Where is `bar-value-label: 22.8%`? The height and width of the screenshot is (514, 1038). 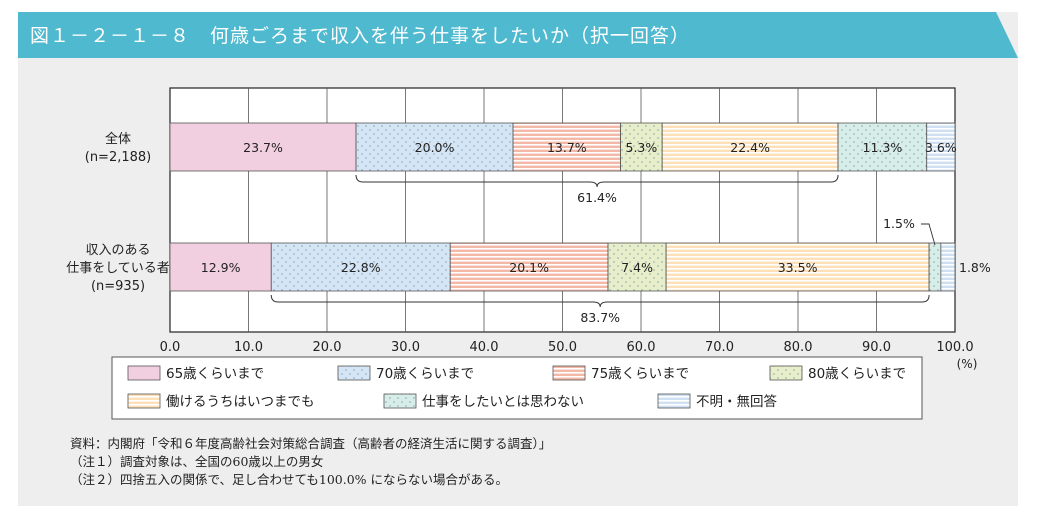 bar-value-label: 22.8% is located at coordinates (361, 267).